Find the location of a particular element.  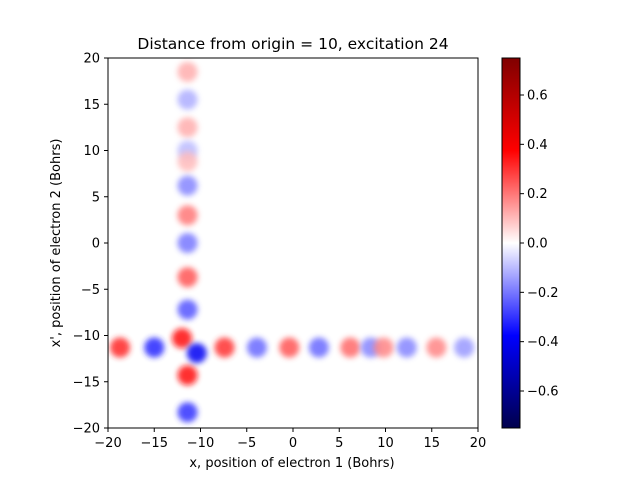

y-tick-label: 0 is located at coordinates (96, 244).